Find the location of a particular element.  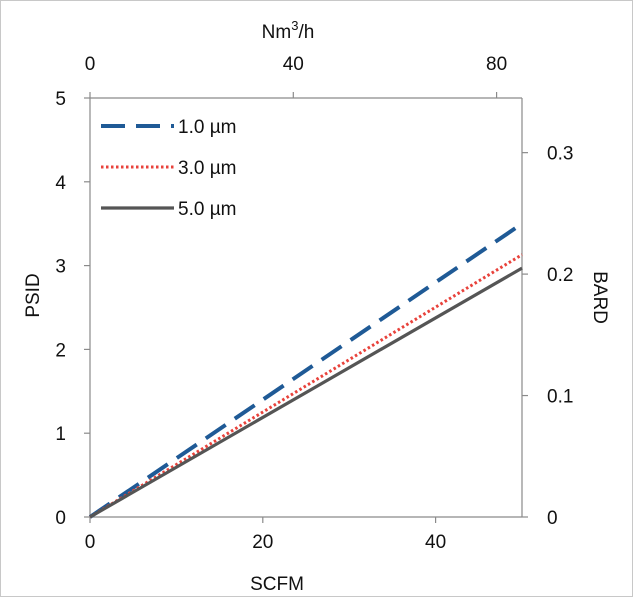

y2-axis-title: BARD is located at coordinates (599, 297).